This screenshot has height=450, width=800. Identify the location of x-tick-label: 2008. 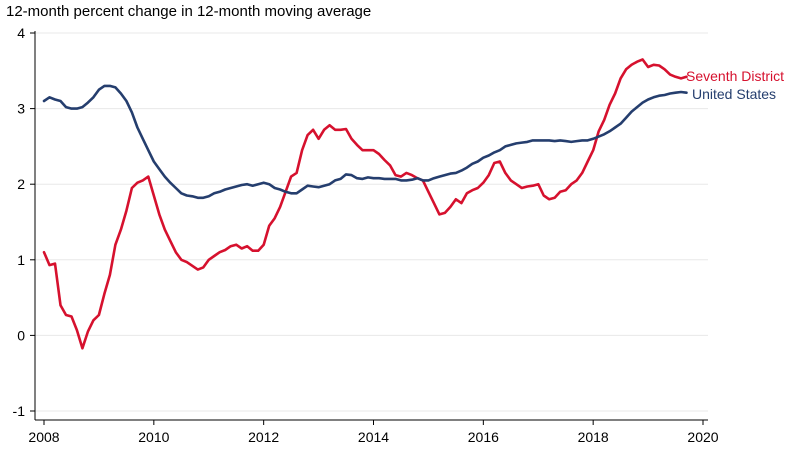
(43, 437).